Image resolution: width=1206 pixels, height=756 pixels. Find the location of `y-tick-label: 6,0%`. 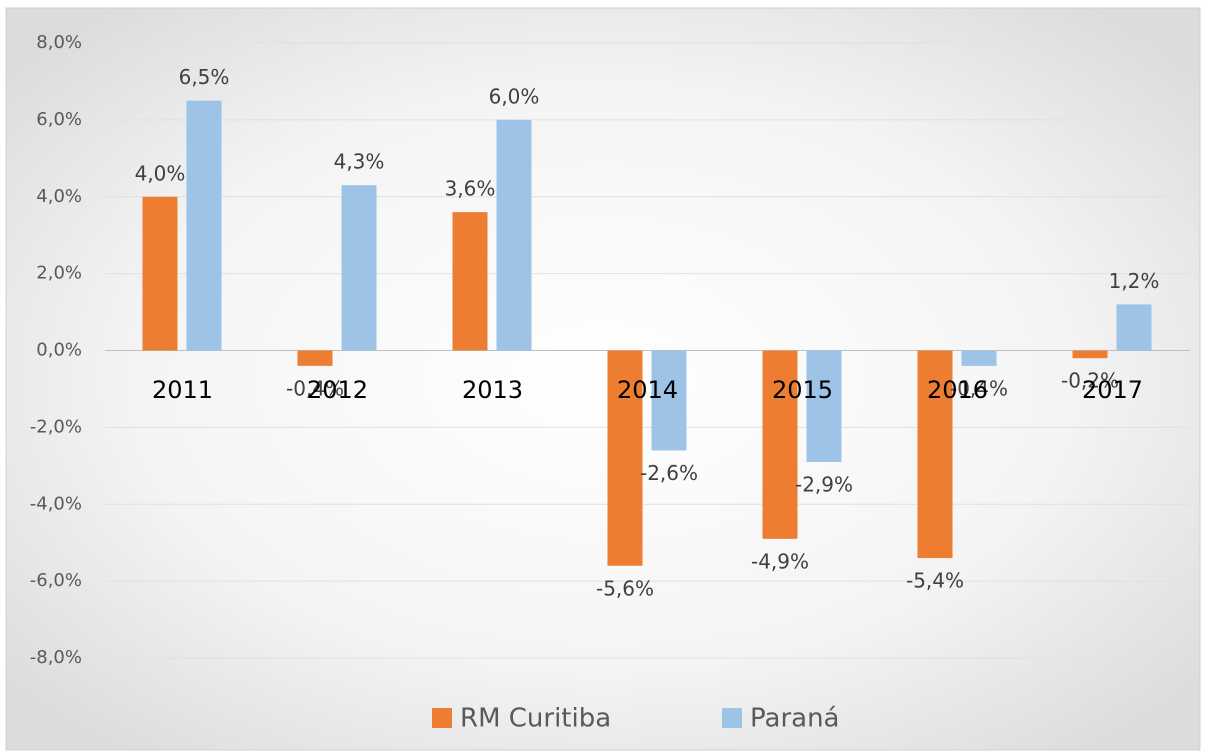

y-tick-label: 6,0% is located at coordinates (59, 119).